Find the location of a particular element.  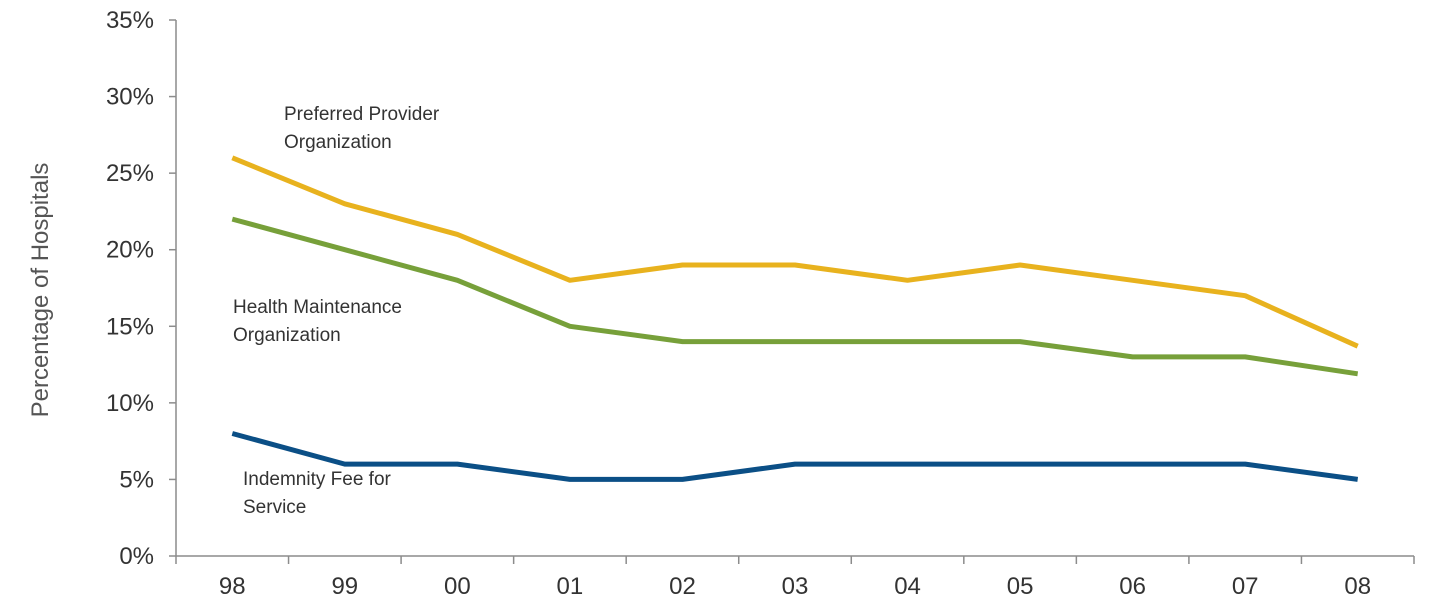

x-tick-label: 08 is located at coordinates (1357, 586).